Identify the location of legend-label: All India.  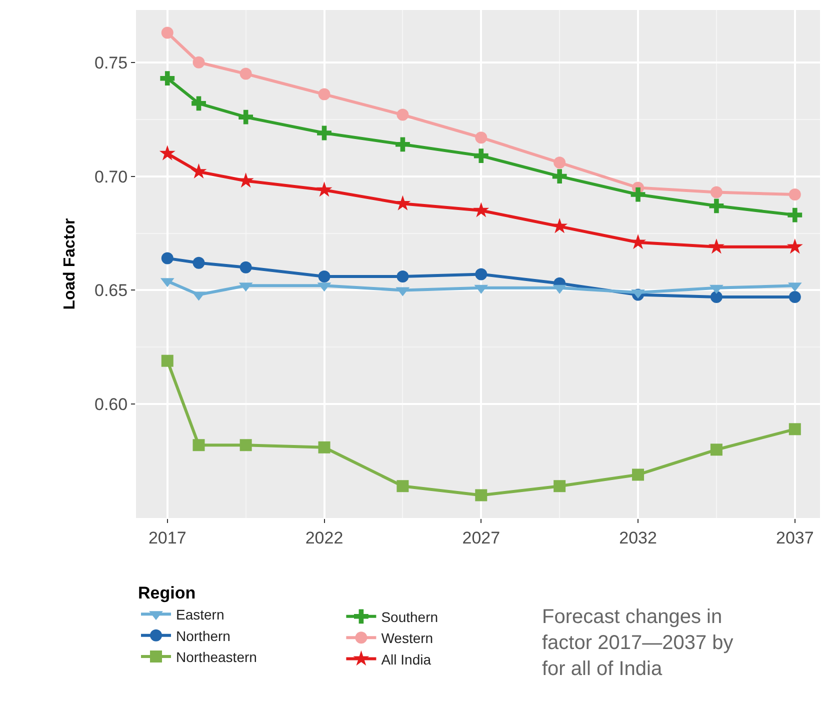
(406, 659).